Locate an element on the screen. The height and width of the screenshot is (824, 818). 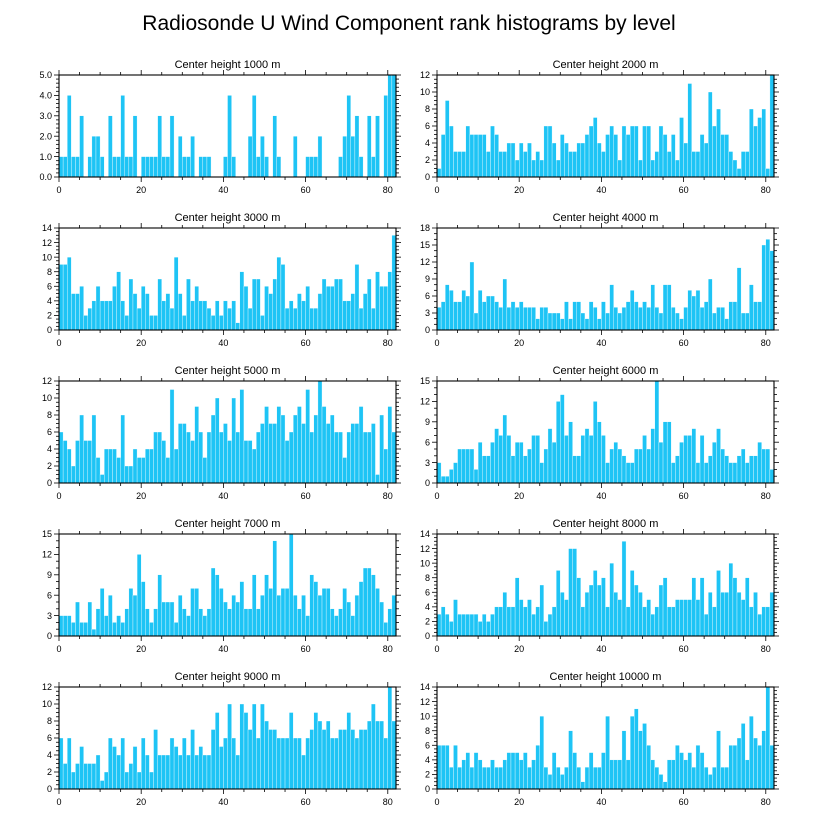
y-tick-label: 15 is located at coordinates (425, 245).